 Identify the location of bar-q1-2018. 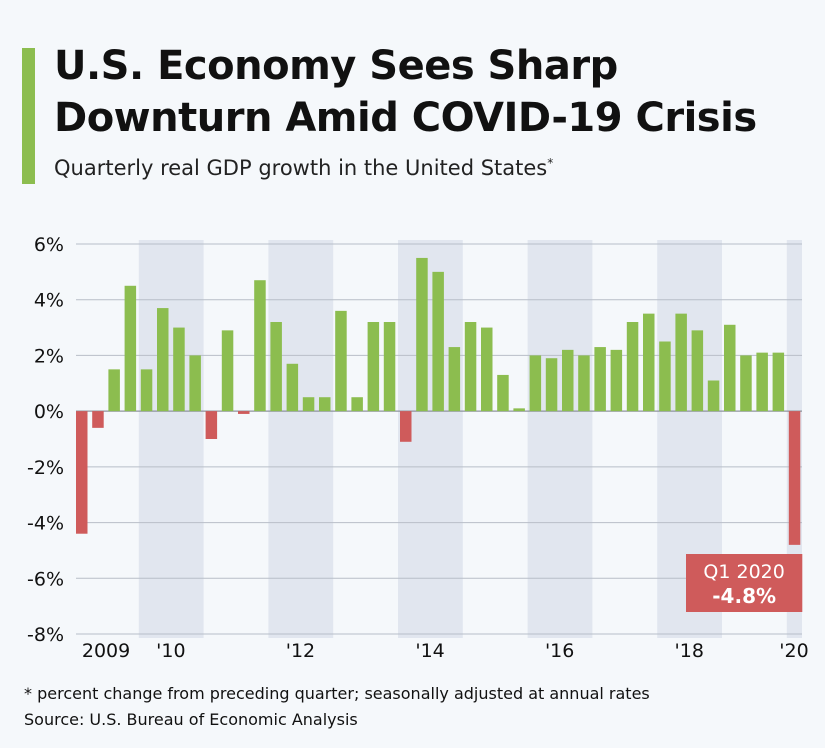
(665, 376).